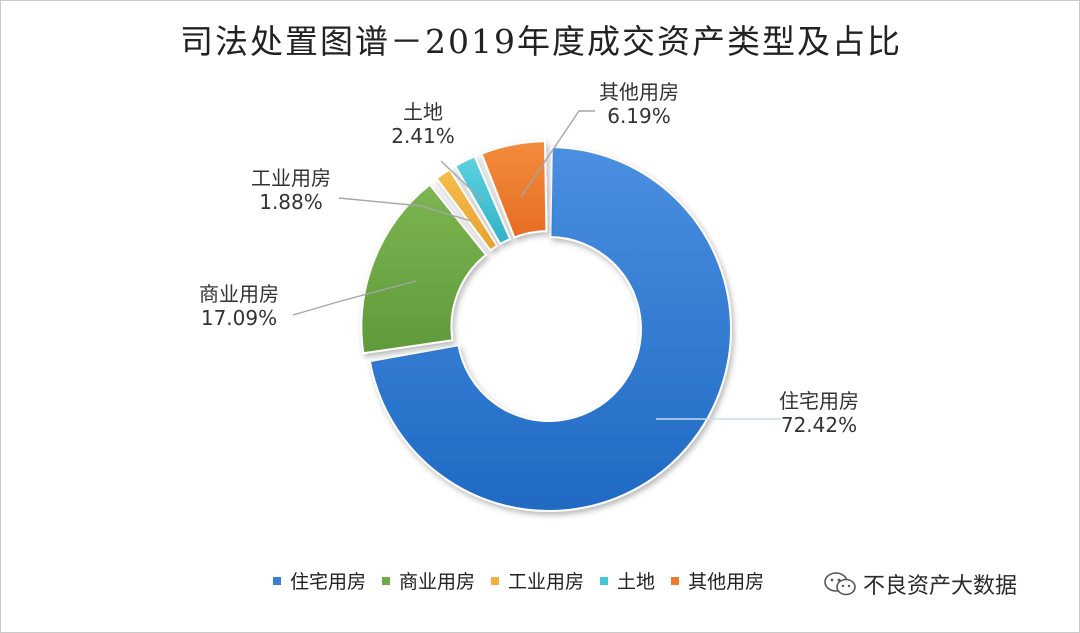  What do you see at coordinates (819, 401) in the screenshot?
I see `label-category-residential: 住宅用房` at bounding box center [819, 401].